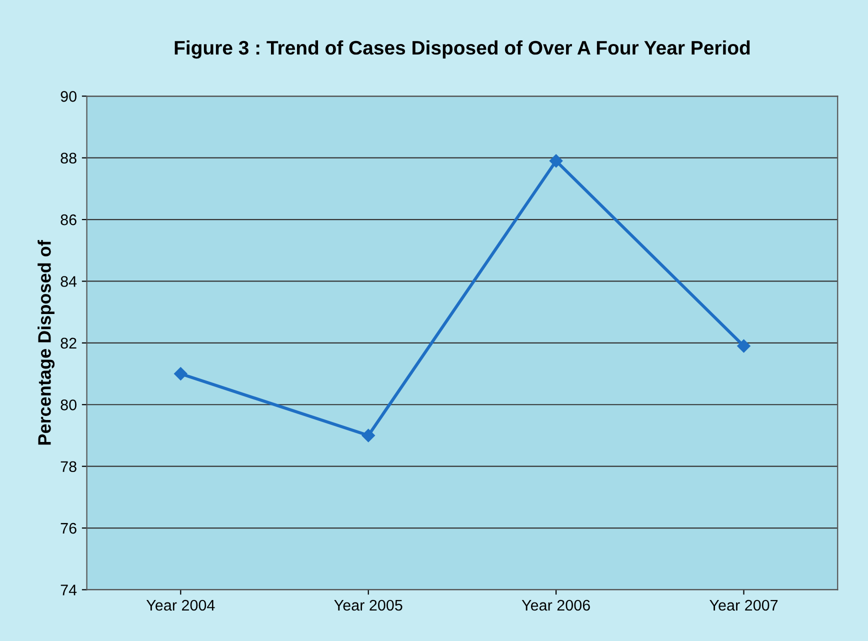 The image size is (868, 641). What do you see at coordinates (68, 220) in the screenshot?
I see `y-tick-label: 86` at bounding box center [68, 220].